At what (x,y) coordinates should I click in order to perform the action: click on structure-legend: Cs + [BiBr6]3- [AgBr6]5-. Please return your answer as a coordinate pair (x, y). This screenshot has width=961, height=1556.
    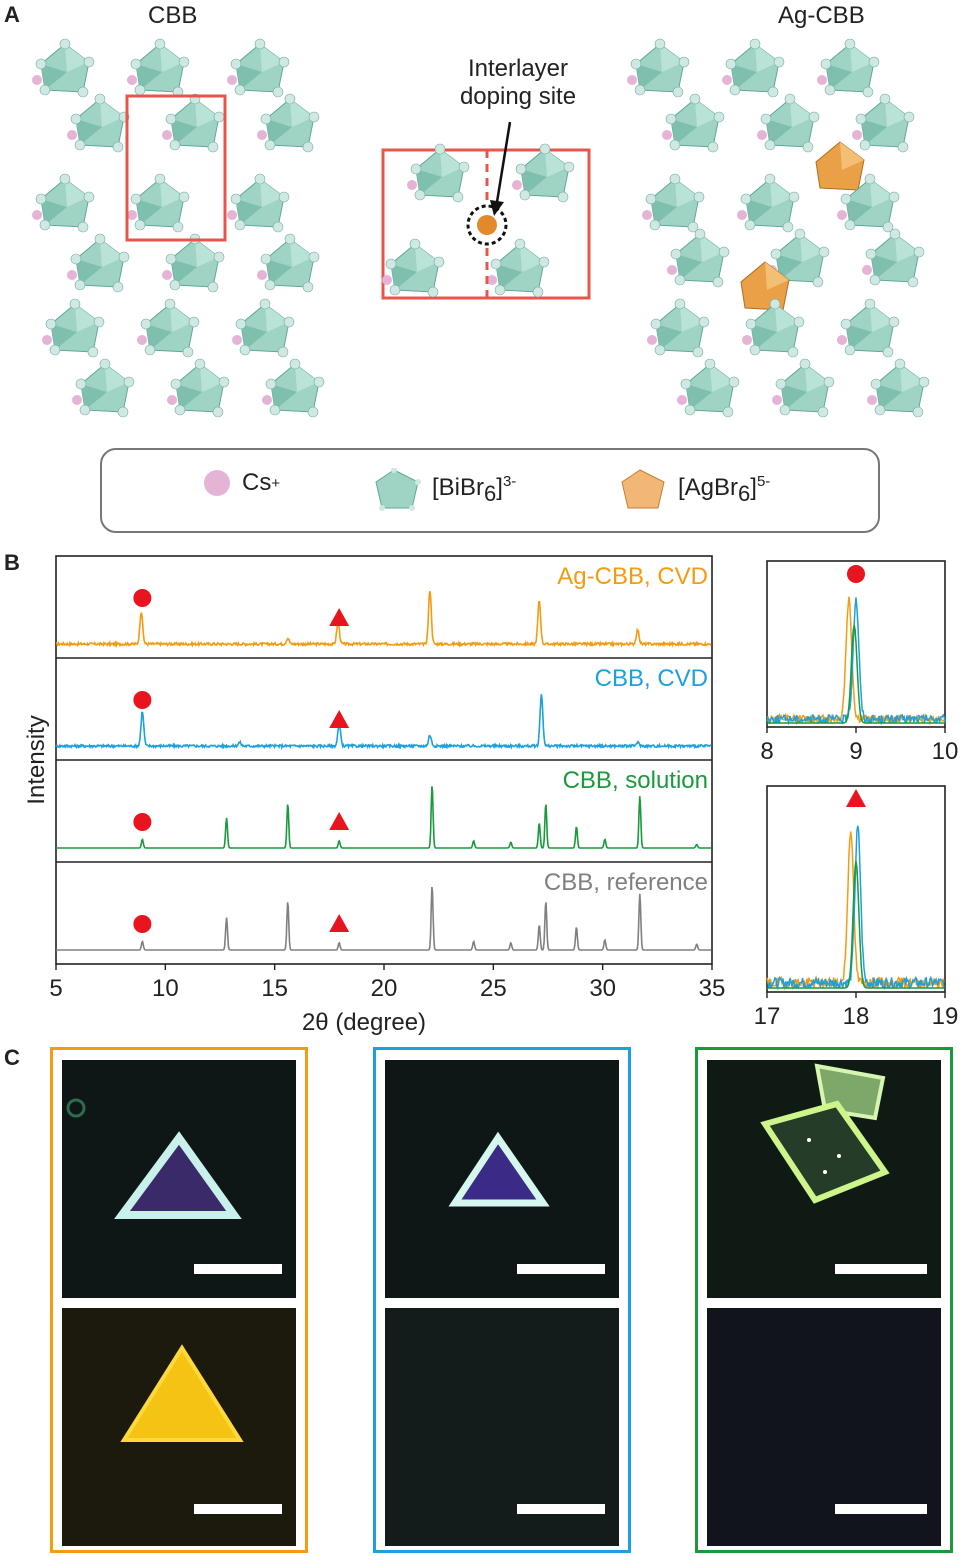
    Looking at the image, I should click on (490, 490).